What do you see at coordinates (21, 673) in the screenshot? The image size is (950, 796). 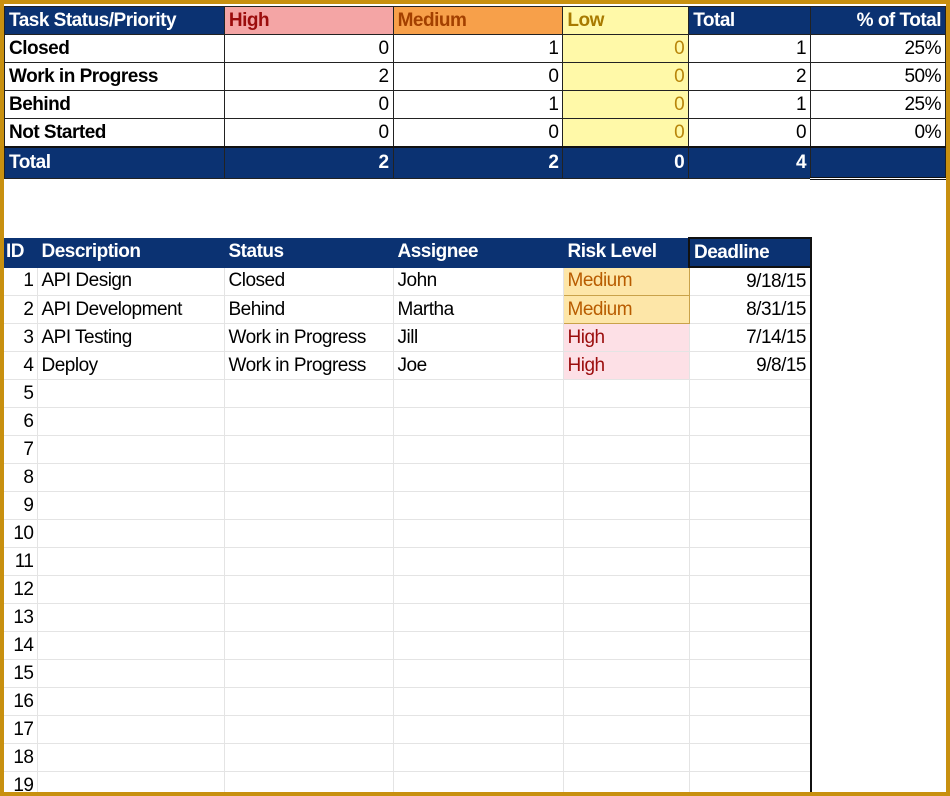 I see `task-id: 15` at bounding box center [21, 673].